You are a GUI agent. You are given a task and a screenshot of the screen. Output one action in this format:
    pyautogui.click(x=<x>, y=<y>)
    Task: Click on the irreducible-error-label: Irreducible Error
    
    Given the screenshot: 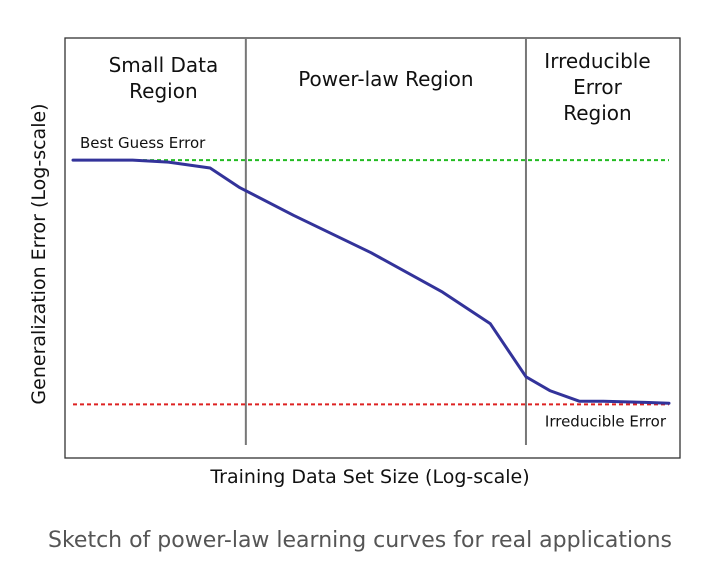 What is the action you would take?
    pyautogui.click(x=606, y=421)
    